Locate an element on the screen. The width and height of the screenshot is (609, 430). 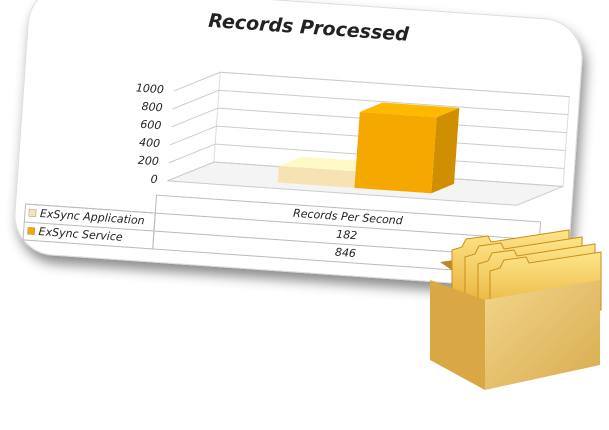
box-left is located at coordinates (457, 335).